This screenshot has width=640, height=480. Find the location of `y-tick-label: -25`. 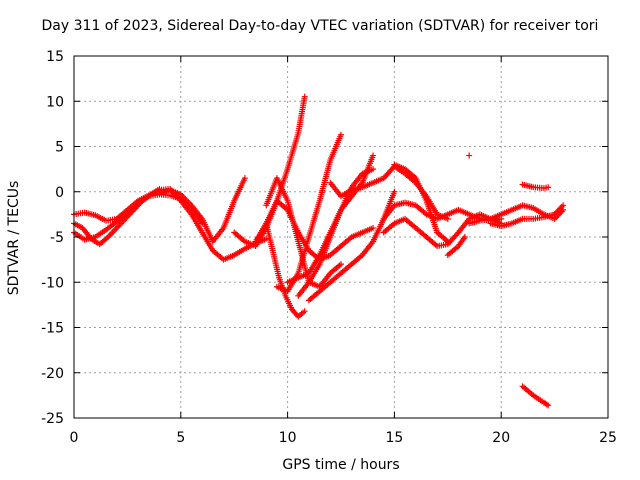

y-tick-label: -25 is located at coordinates (52, 419).